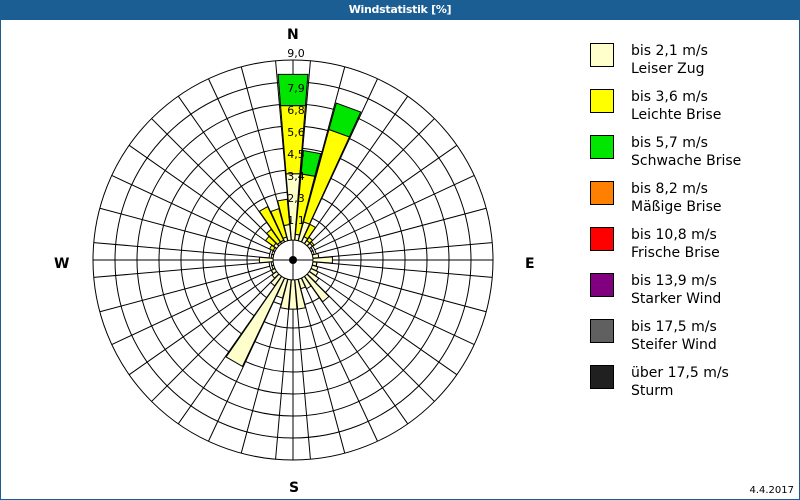 This screenshot has width=800, height=500. Describe the element at coordinates (62, 264) in the screenshot. I see `compass-west: W` at that location.